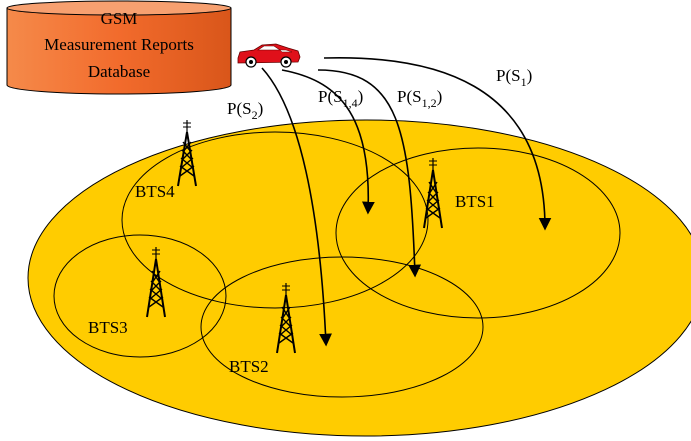 This screenshot has width=691, height=441. I want to click on tower-icon-bts4, so click(187, 153).